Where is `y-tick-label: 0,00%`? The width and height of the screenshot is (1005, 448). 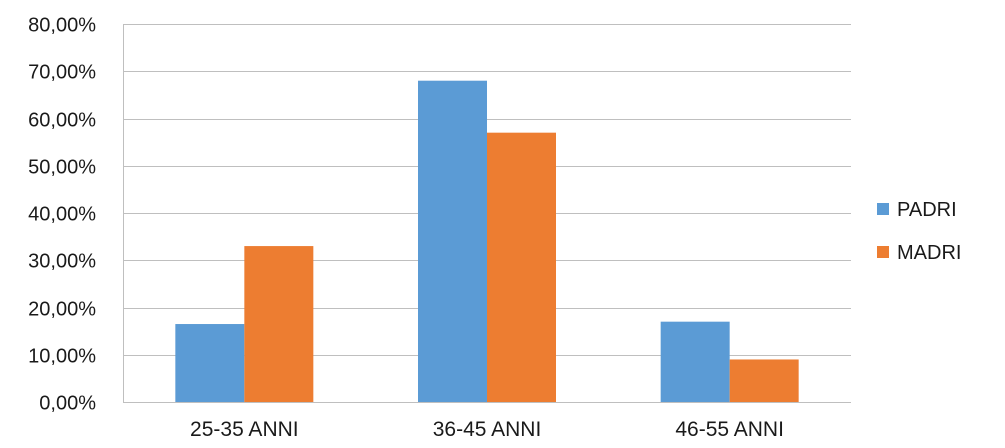
y-tick-label: 0,00% is located at coordinates (67, 404).